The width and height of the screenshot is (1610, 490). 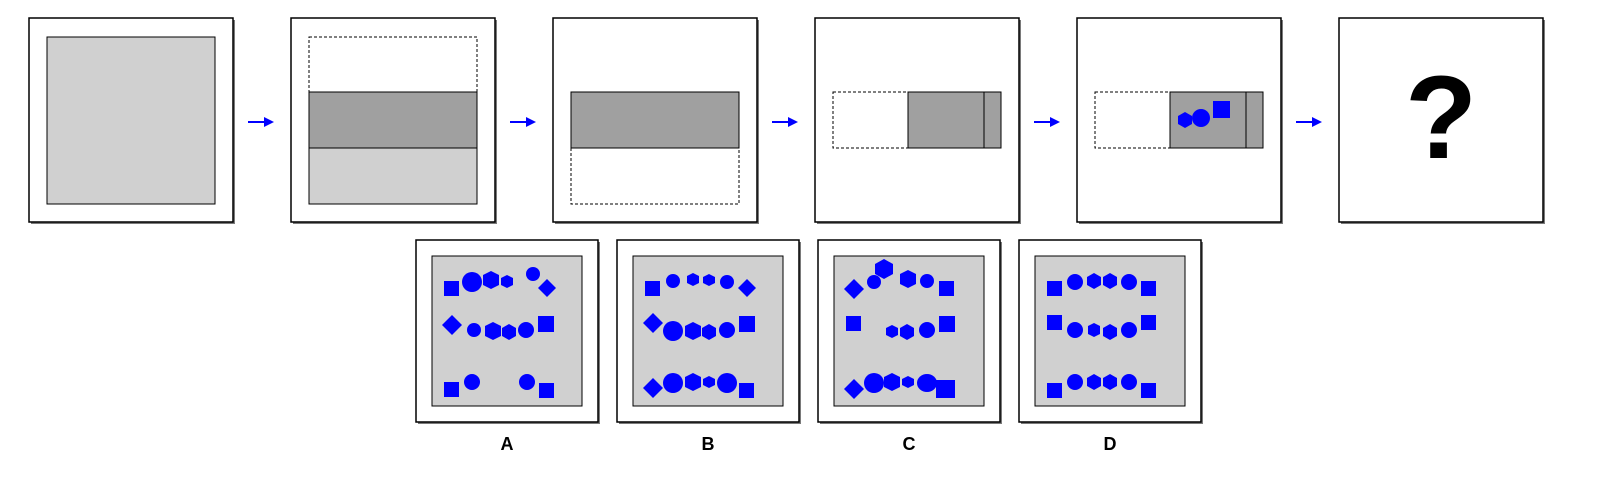 What do you see at coordinates (507, 331) in the screenshot?
I see `option-a` at bounding box center [507, 331].